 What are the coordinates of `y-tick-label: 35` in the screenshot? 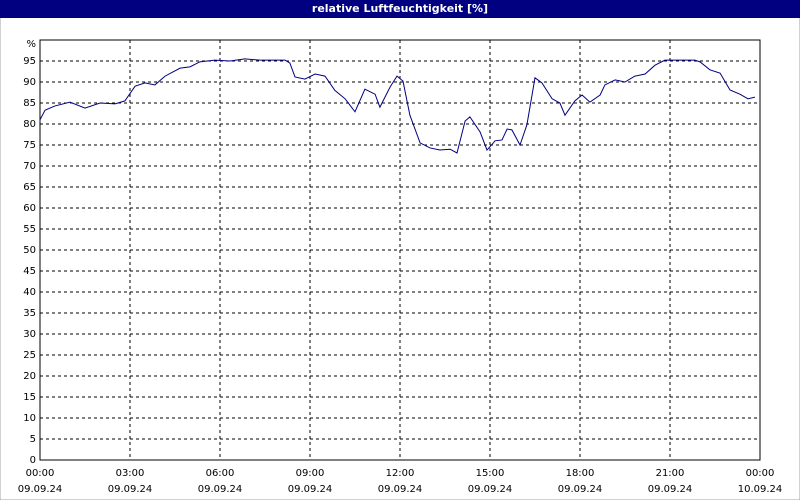 It's located at (29, 313).